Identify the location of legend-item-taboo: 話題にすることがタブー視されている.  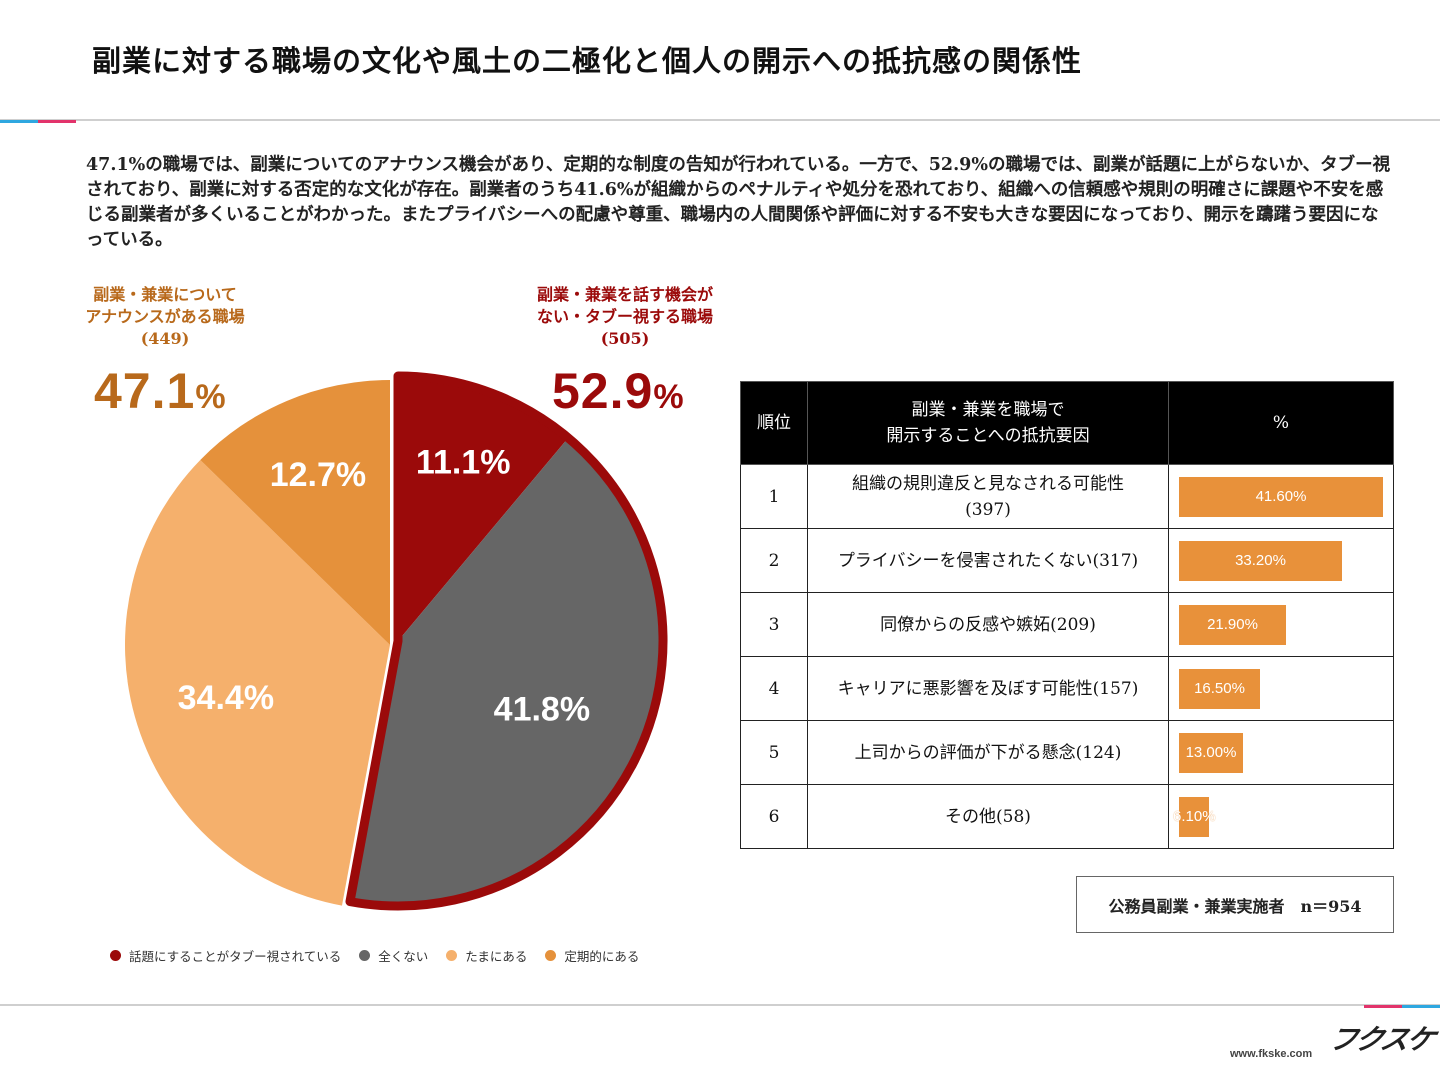
(225, 955).